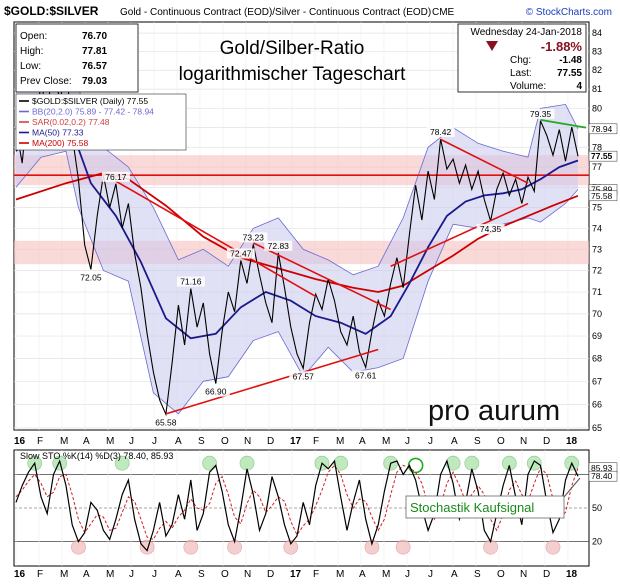  I want to click on price-annotation: 71.16, so click(191, 282).